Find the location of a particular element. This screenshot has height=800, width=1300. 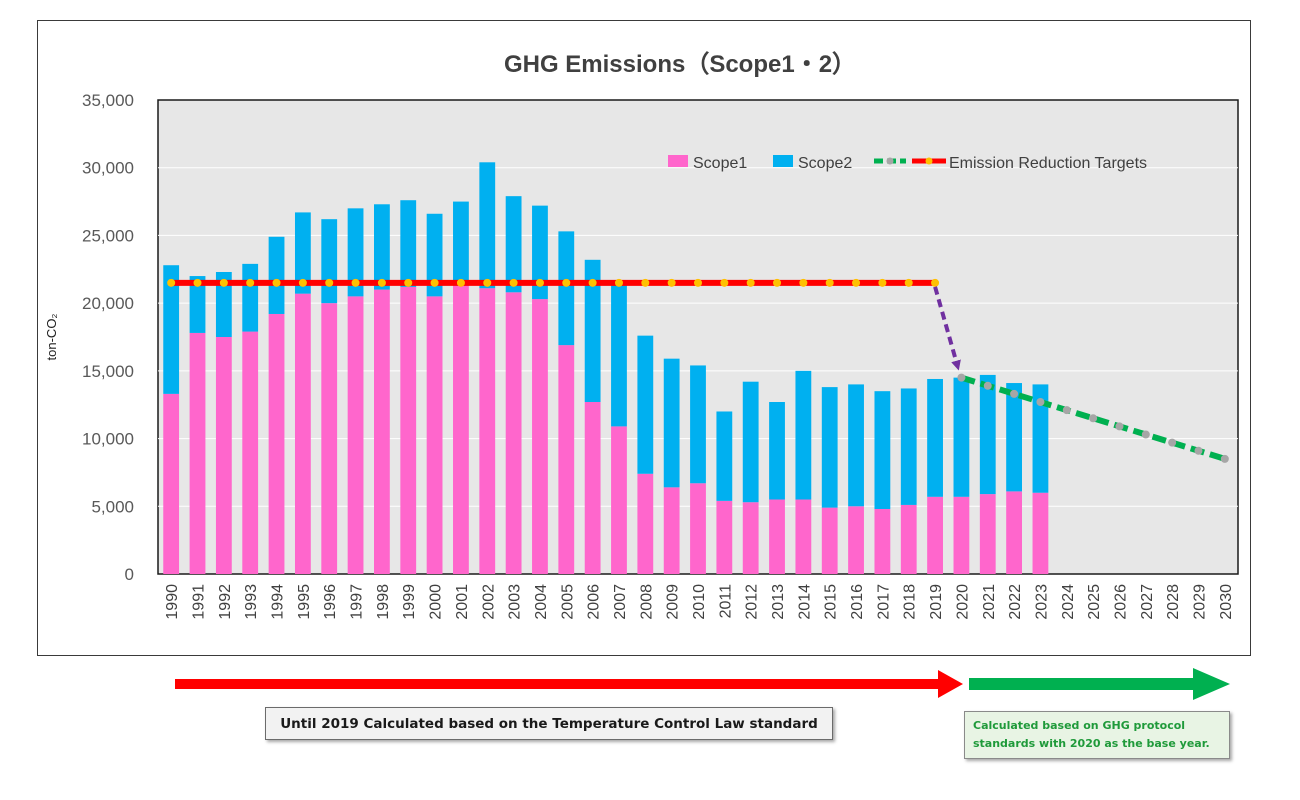

x-tick-label: 1993 is located at coordinates (251, 602).